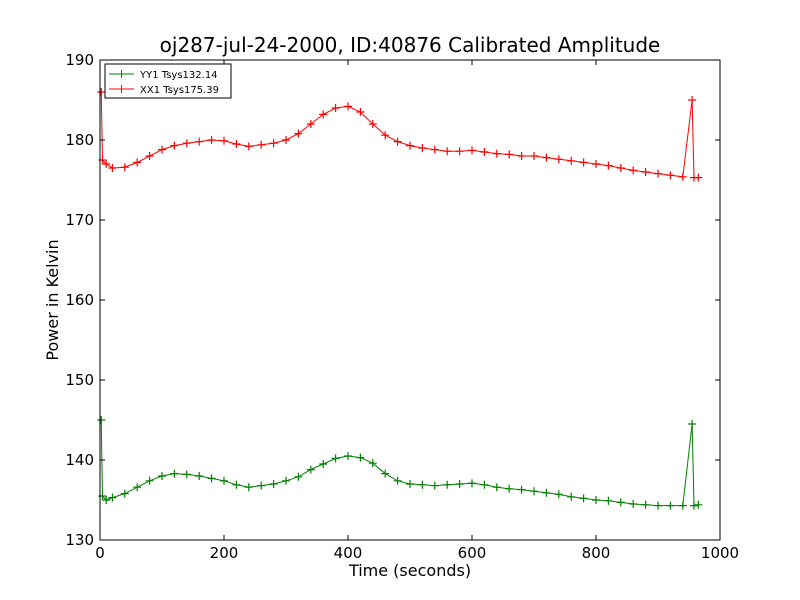 The width and height of the screenshot is (800, 600). I want to click on y-tick-label: 140, so click(79, 460).